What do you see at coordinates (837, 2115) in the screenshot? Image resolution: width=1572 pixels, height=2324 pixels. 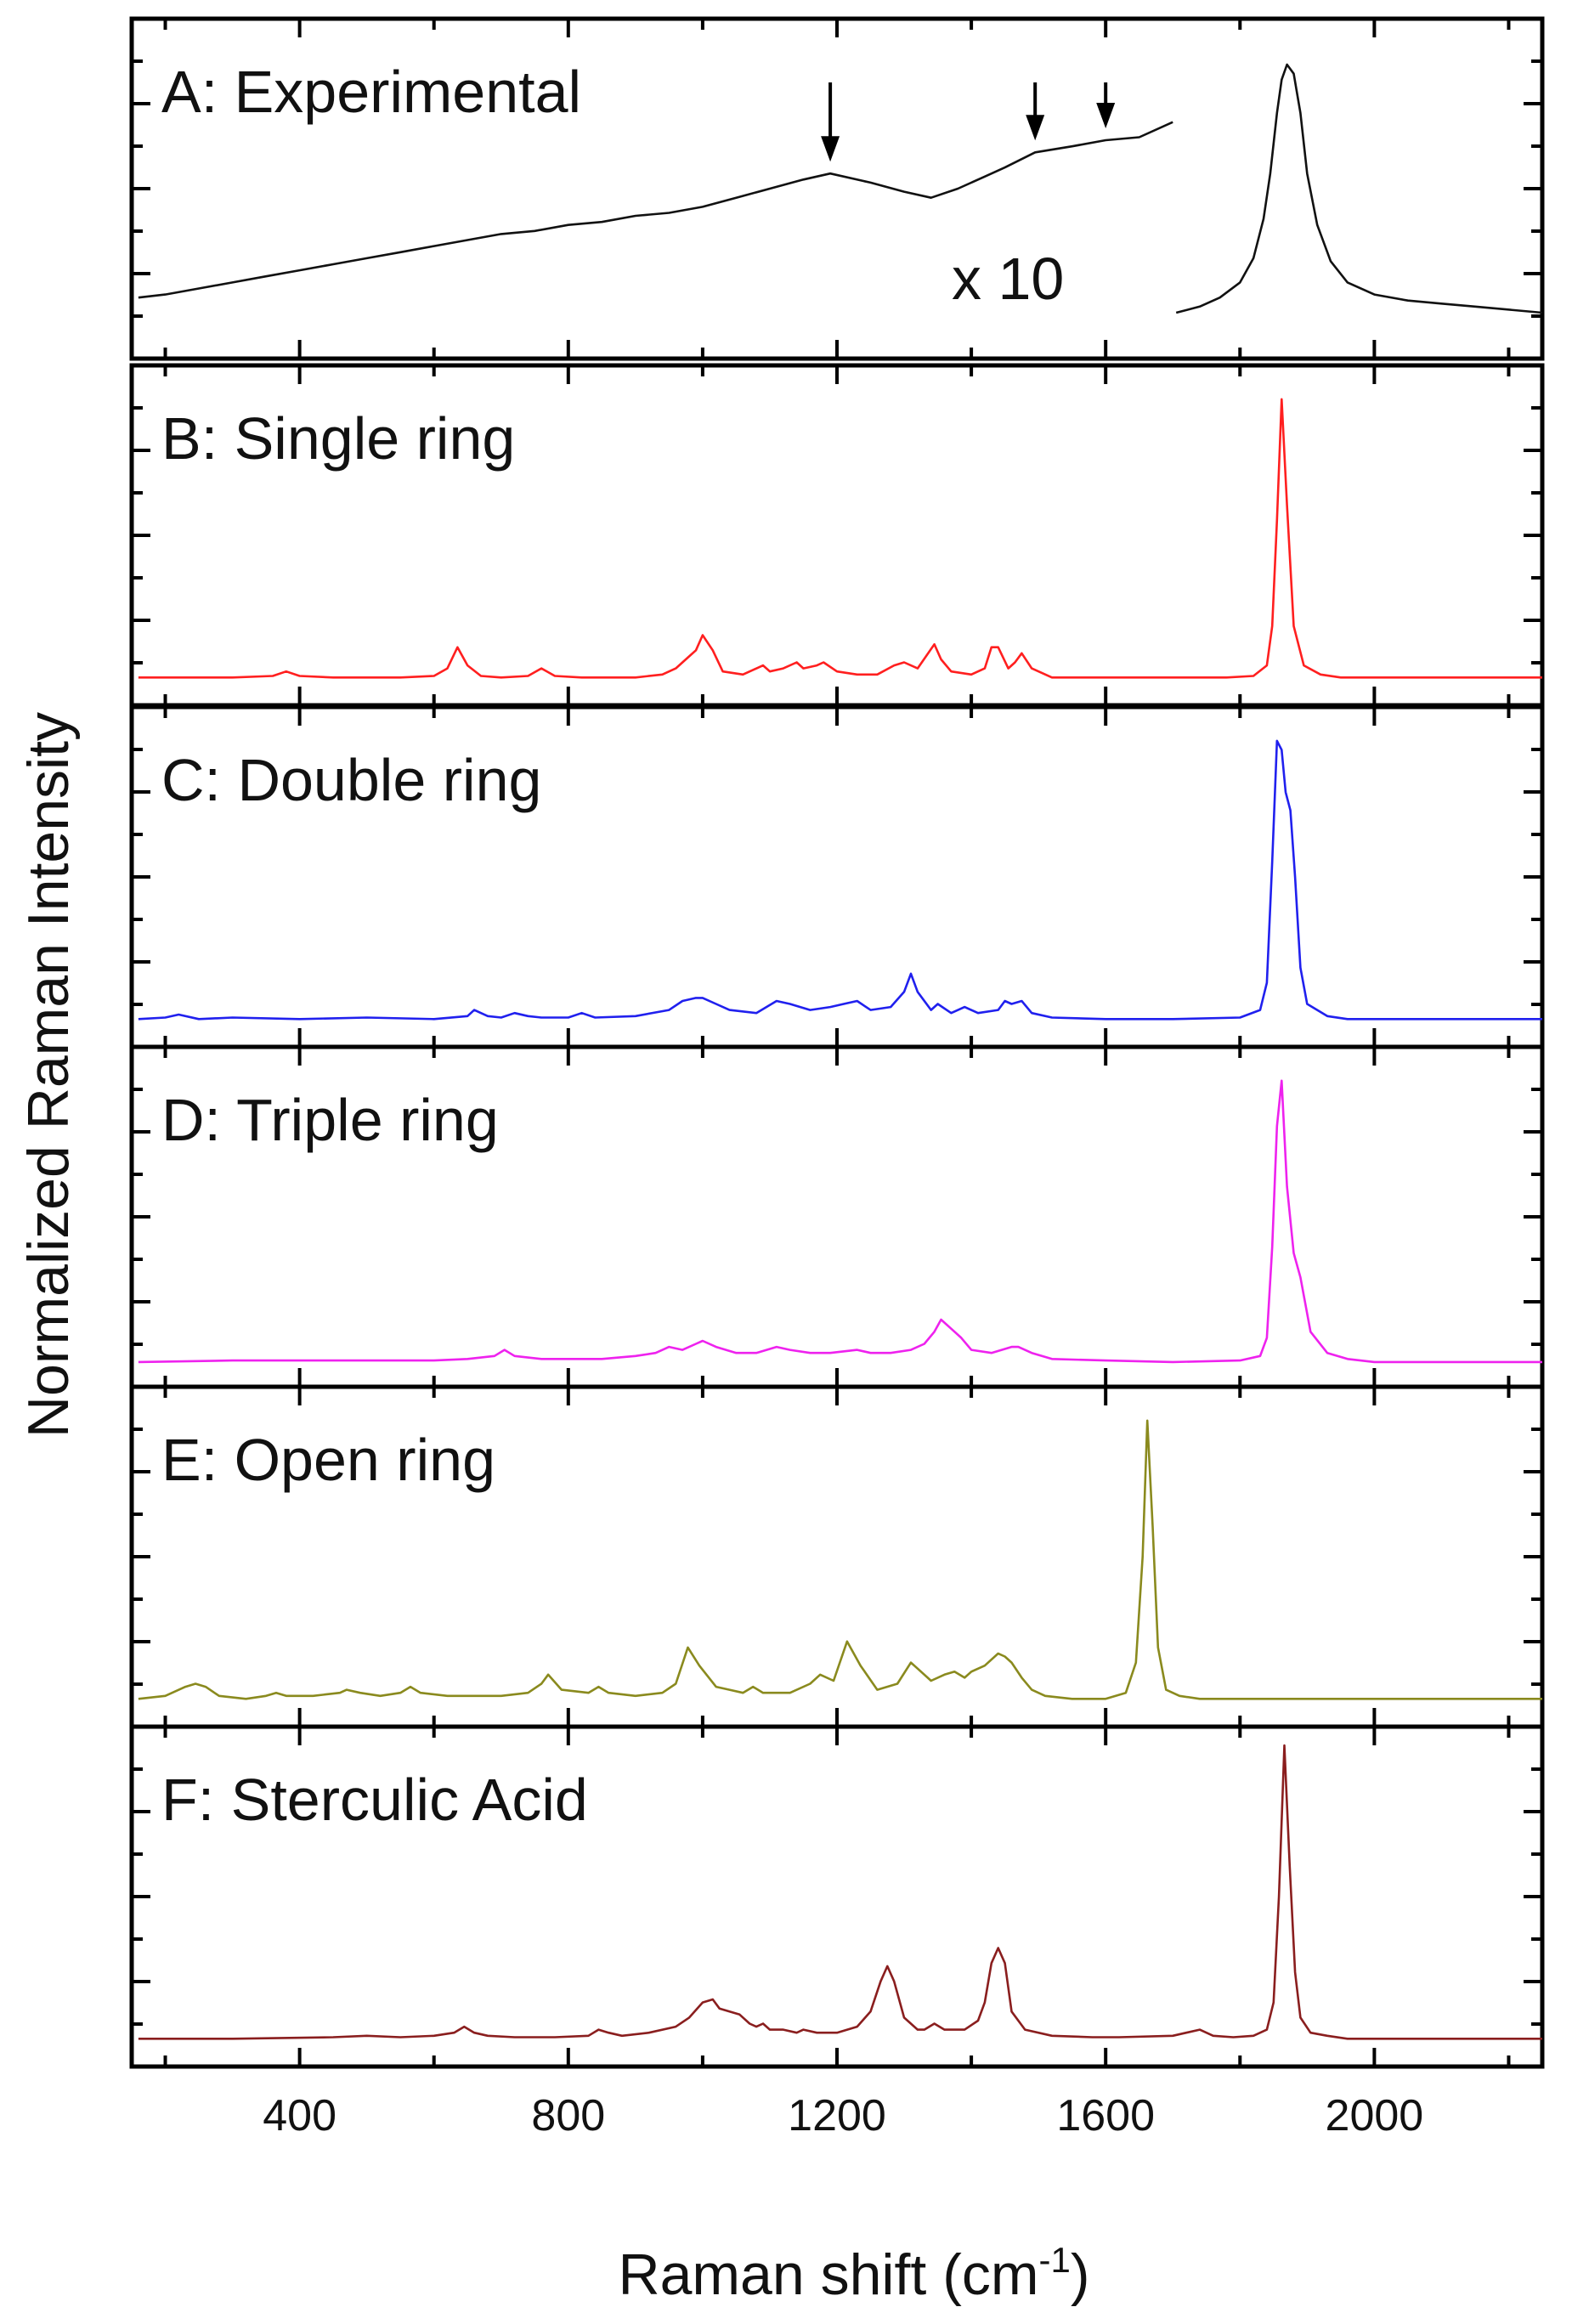 I see `x-tick-label: 1200` at bounding box center [837, 2115].